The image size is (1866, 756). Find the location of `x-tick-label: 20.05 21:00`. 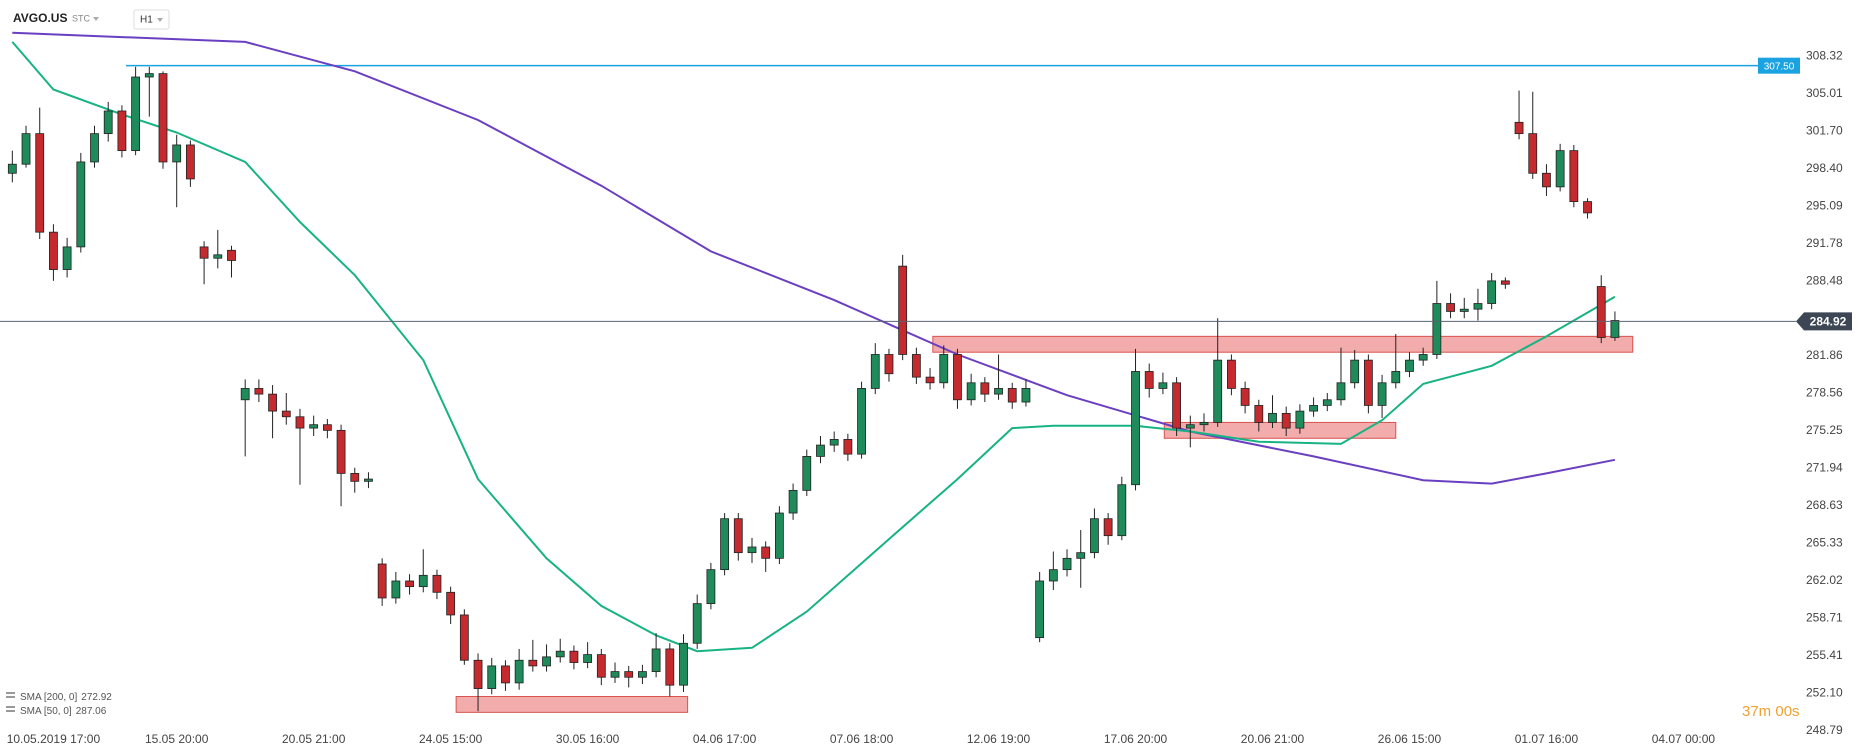

x-tick-label: 20.05 21:00 is located at coordinates (314, 739).